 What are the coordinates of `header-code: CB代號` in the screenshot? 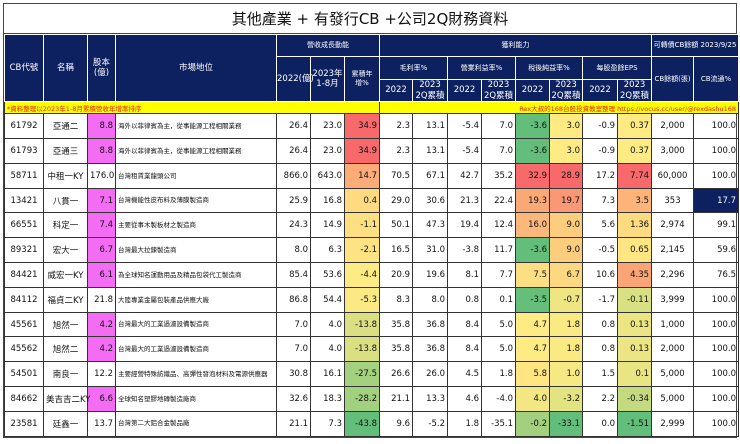 It's located at (24, 68).